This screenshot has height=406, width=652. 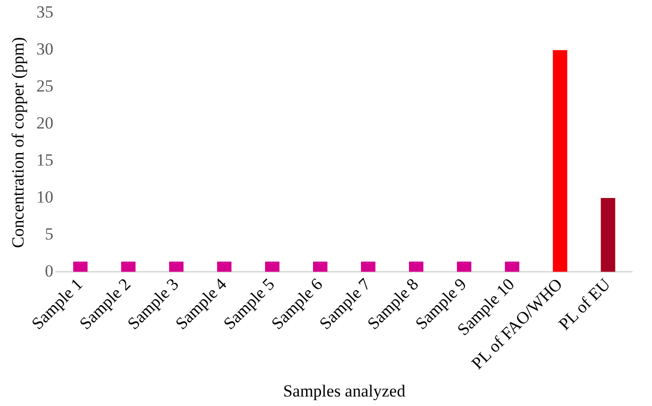 What do you see at coordinates (45, 160) in the screenshot?
I see `y-tick-label: 15` at bounding box center [45, 160].